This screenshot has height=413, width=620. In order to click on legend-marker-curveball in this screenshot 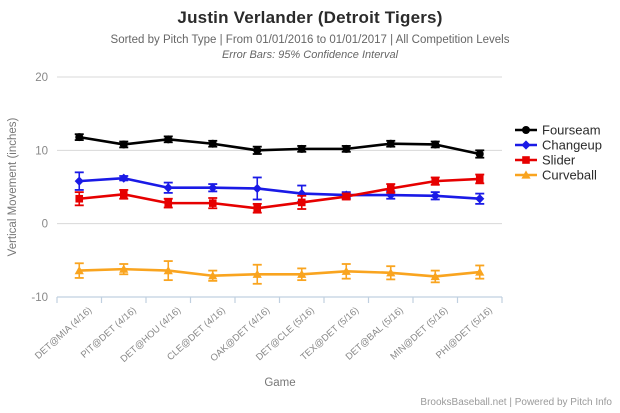, I will do `click(526, 174)`.